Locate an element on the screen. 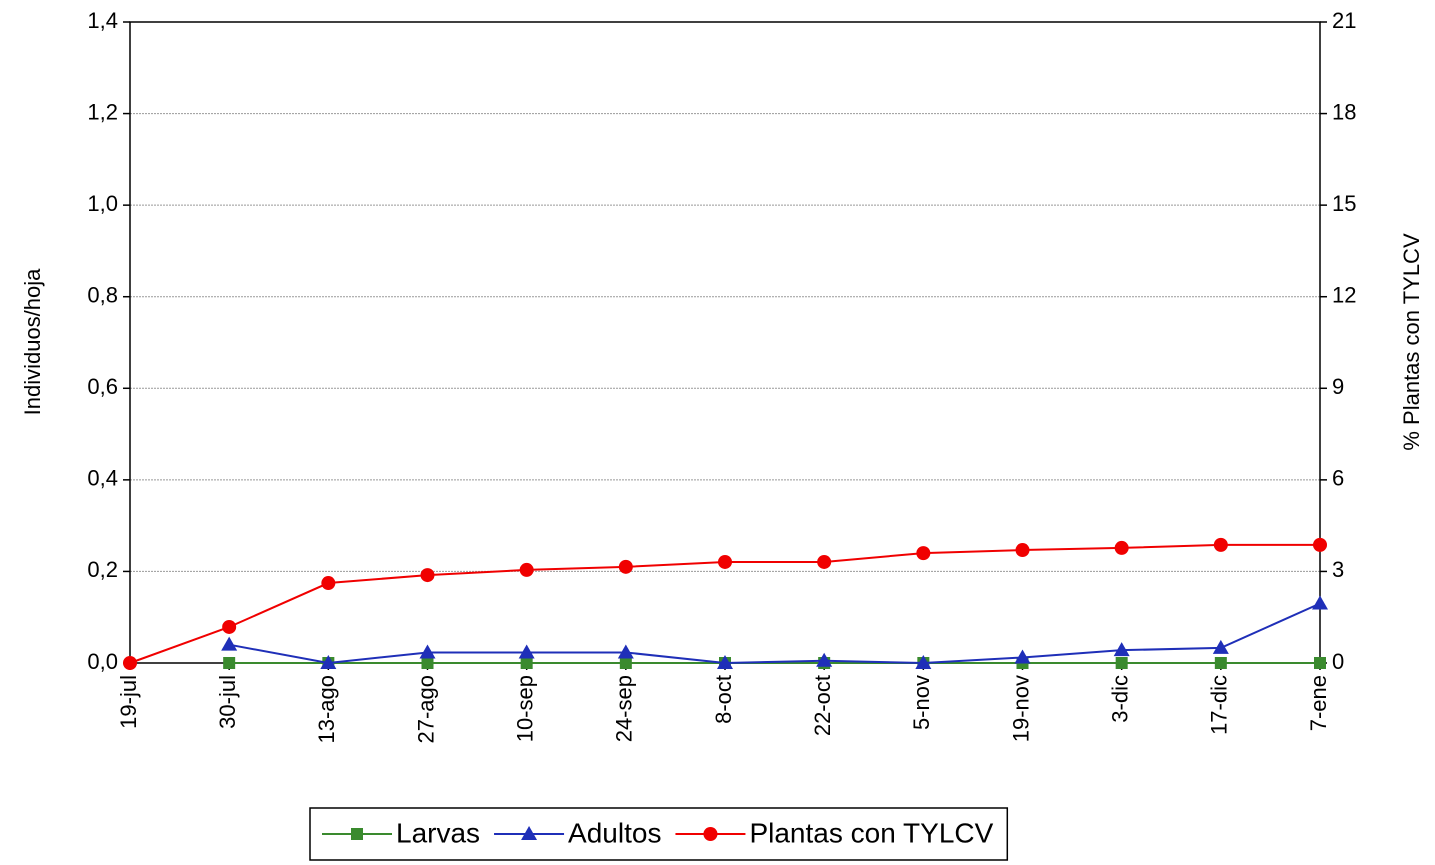  y-tick-label: 1,4 is located at coordinates (102, 20).